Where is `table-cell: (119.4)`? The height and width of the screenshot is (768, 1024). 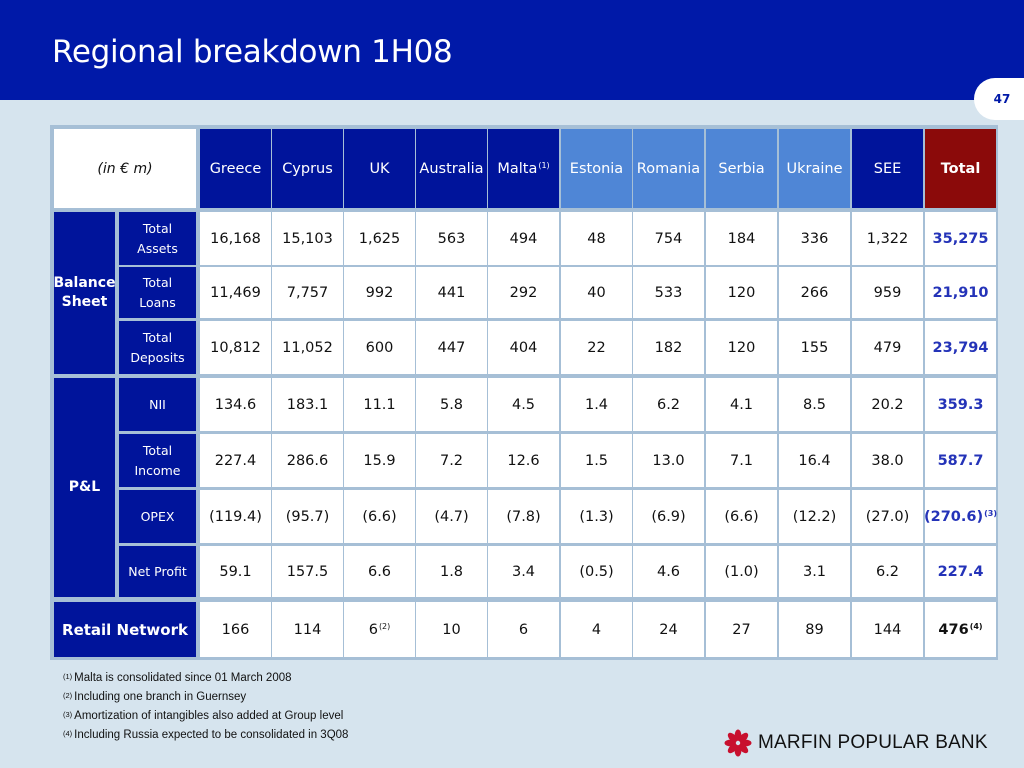 table-cell: (119.4) is located at coordinates (235, 516).